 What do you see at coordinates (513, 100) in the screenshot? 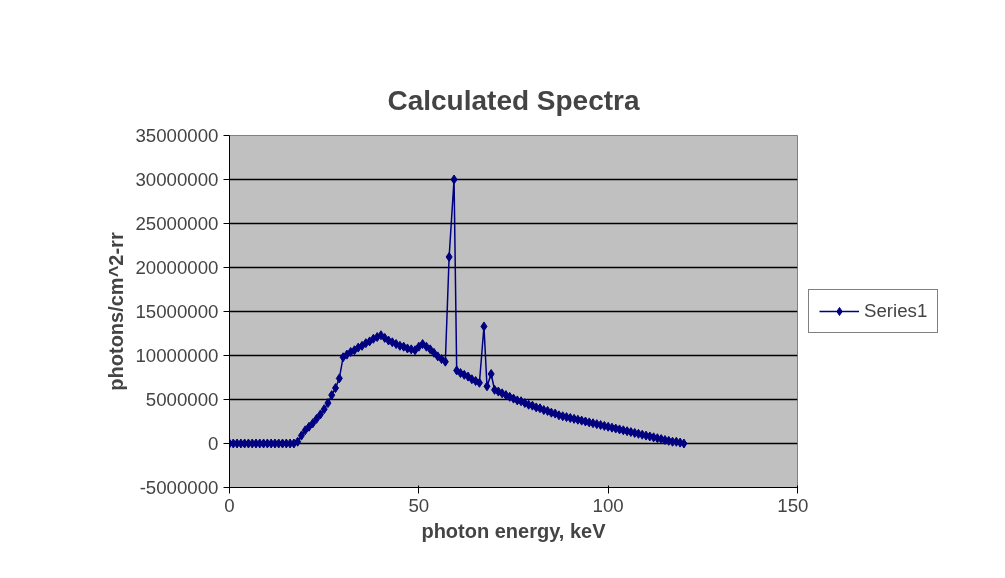
I see `chart-title: Calculated Spectra` at bounding box center [513, 100].